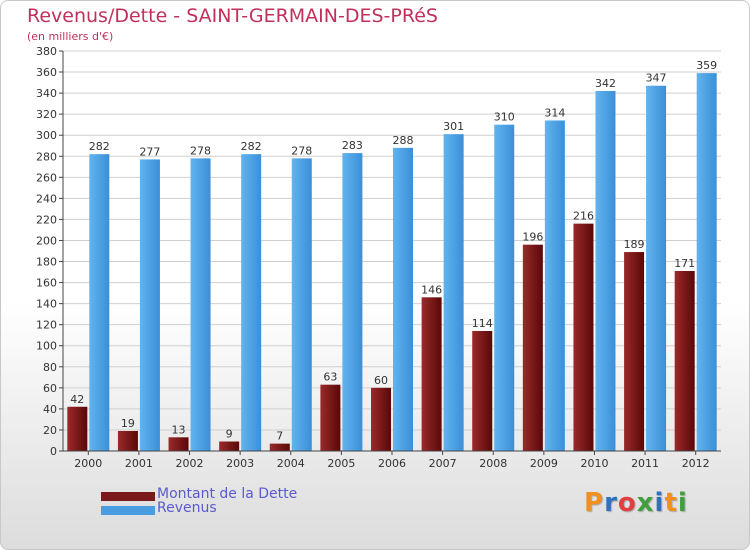 The height and width of the screenshot is (550, 750). Describe the element at coordinates (341, 463) in the screenshot. I see `x-tick-label: 2005` at that location.